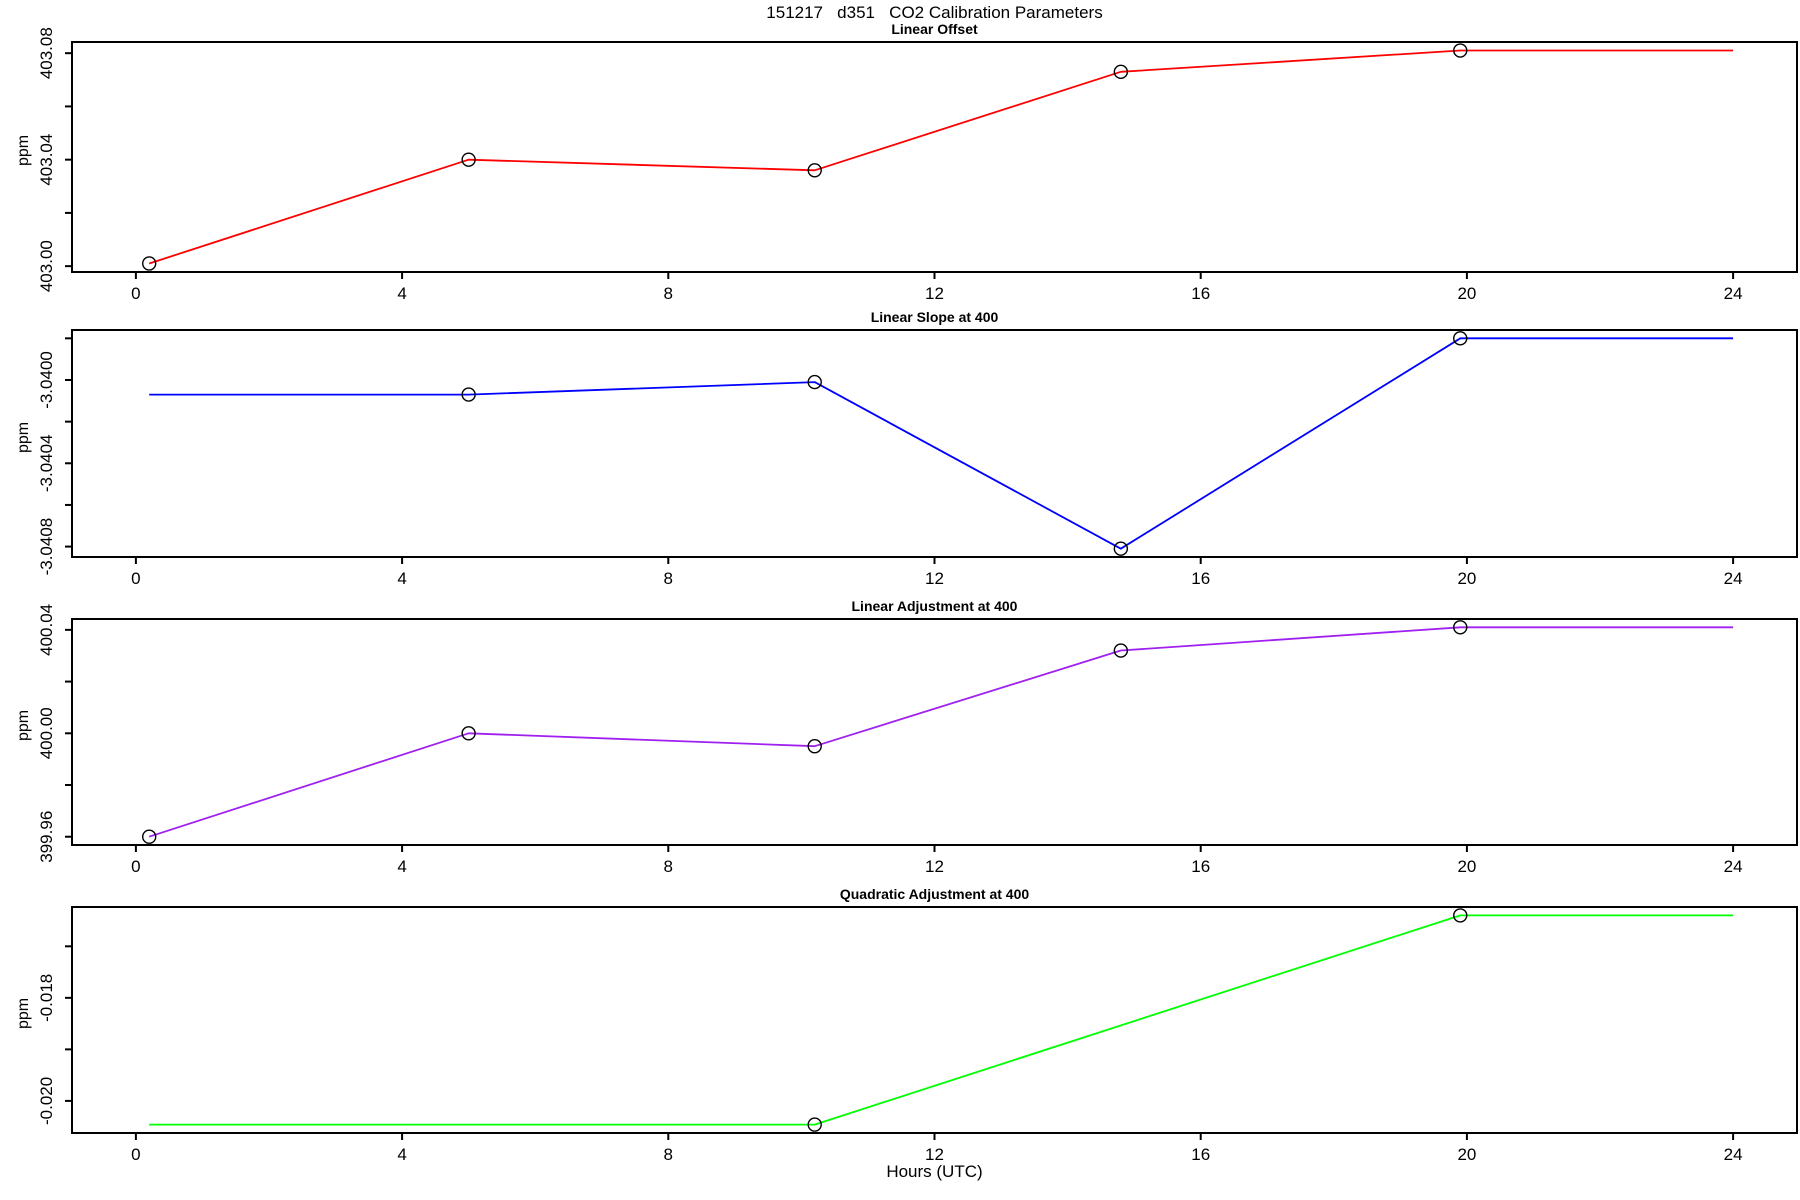 This screenshot has width=1800, height=1200. What do you see at coordinates (46, 380) in the screenshot?
I see `y-tick-label: -3.0400` at bounding box center [46, 380].